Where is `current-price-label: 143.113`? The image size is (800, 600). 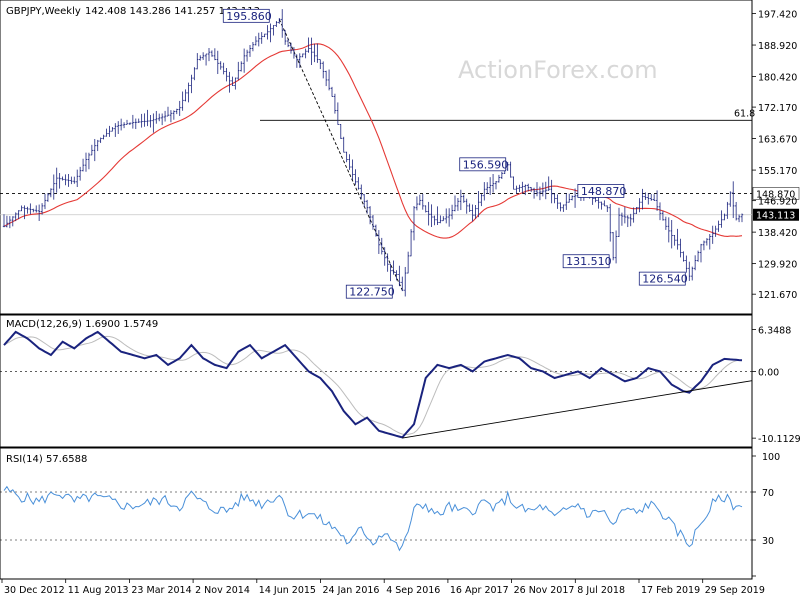
current-price-label: 143.113 is located at coordinates (775, 216).